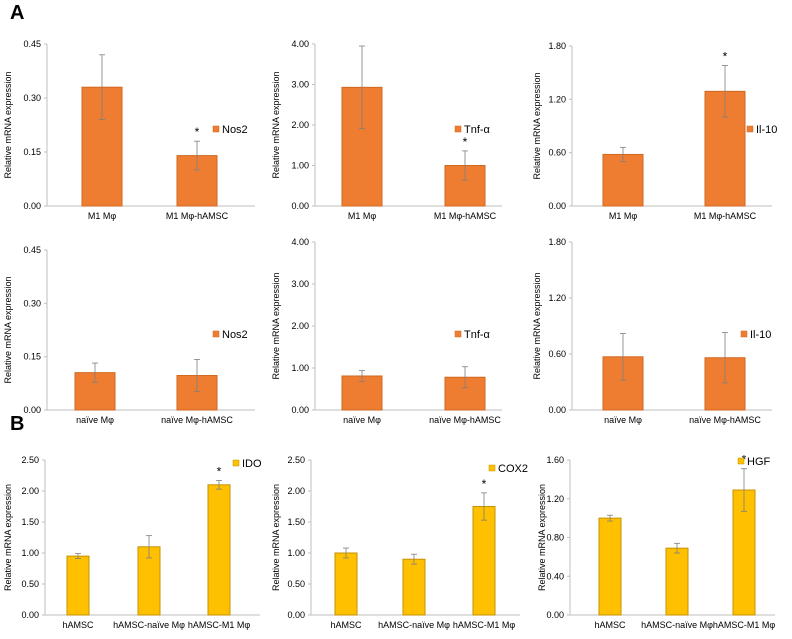 The image size is (792, 639). I want to click on legend-label: Il-10, so click(760, 335).